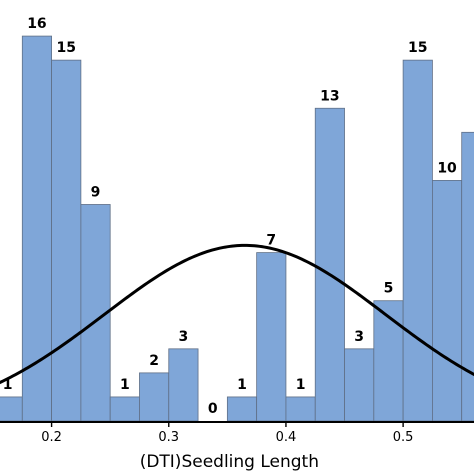 This screenshot has width=474, height=474. I want to click on bar-data-label: 16, so click(36, 24).